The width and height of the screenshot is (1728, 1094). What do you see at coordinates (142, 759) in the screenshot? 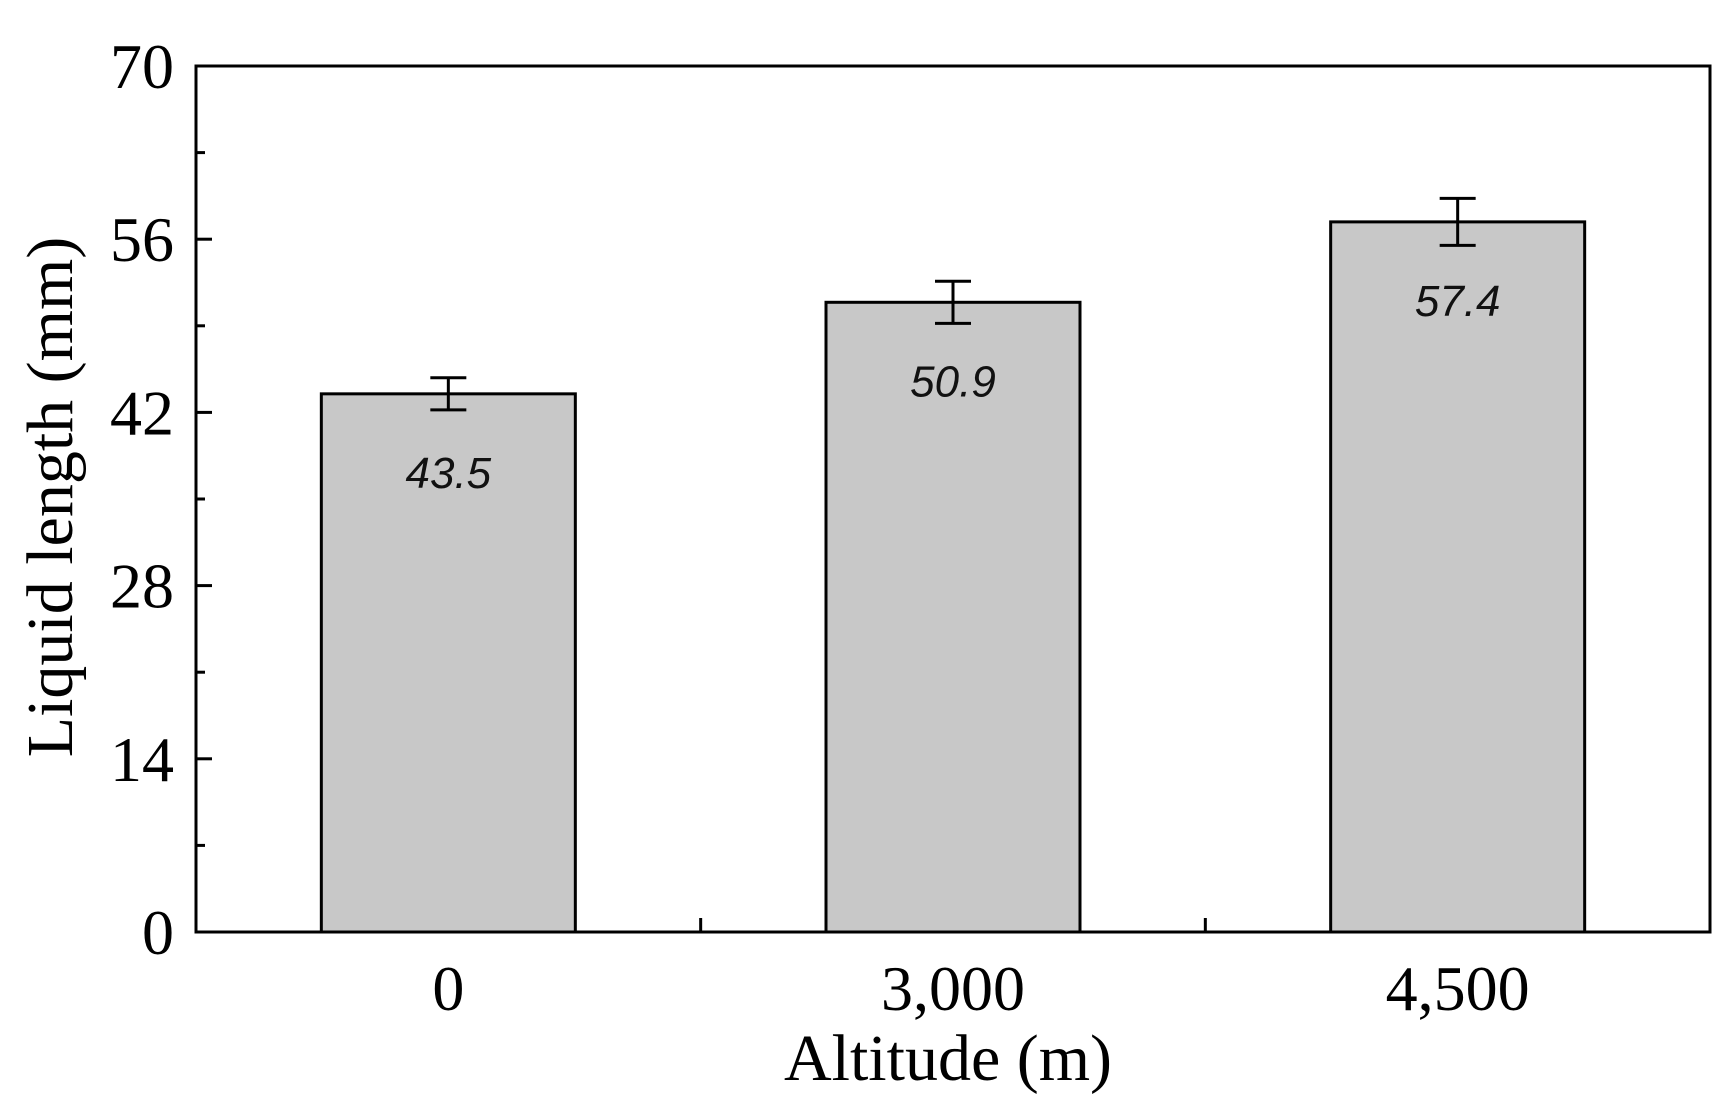
I see `y-tick-label-1: 14` at bounding box center [142, 759].